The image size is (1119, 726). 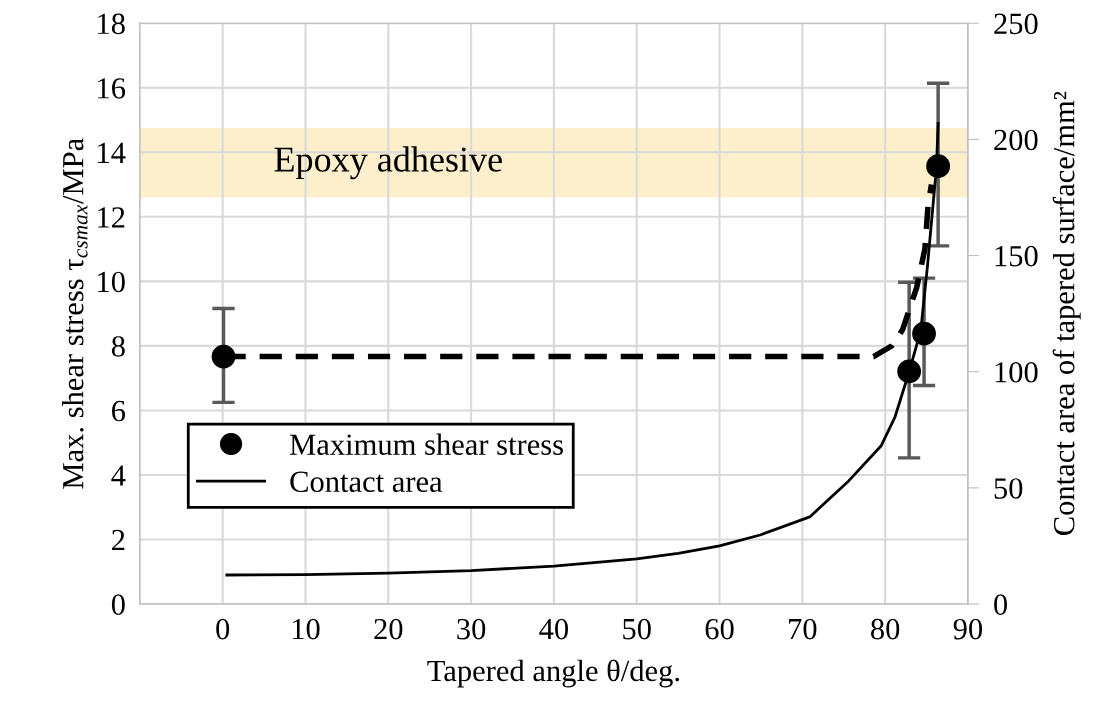 What do you see at coordinates (554, 629) in the screenshot?
I see `x-tick-label: 40` at bounding box center [554, 629].